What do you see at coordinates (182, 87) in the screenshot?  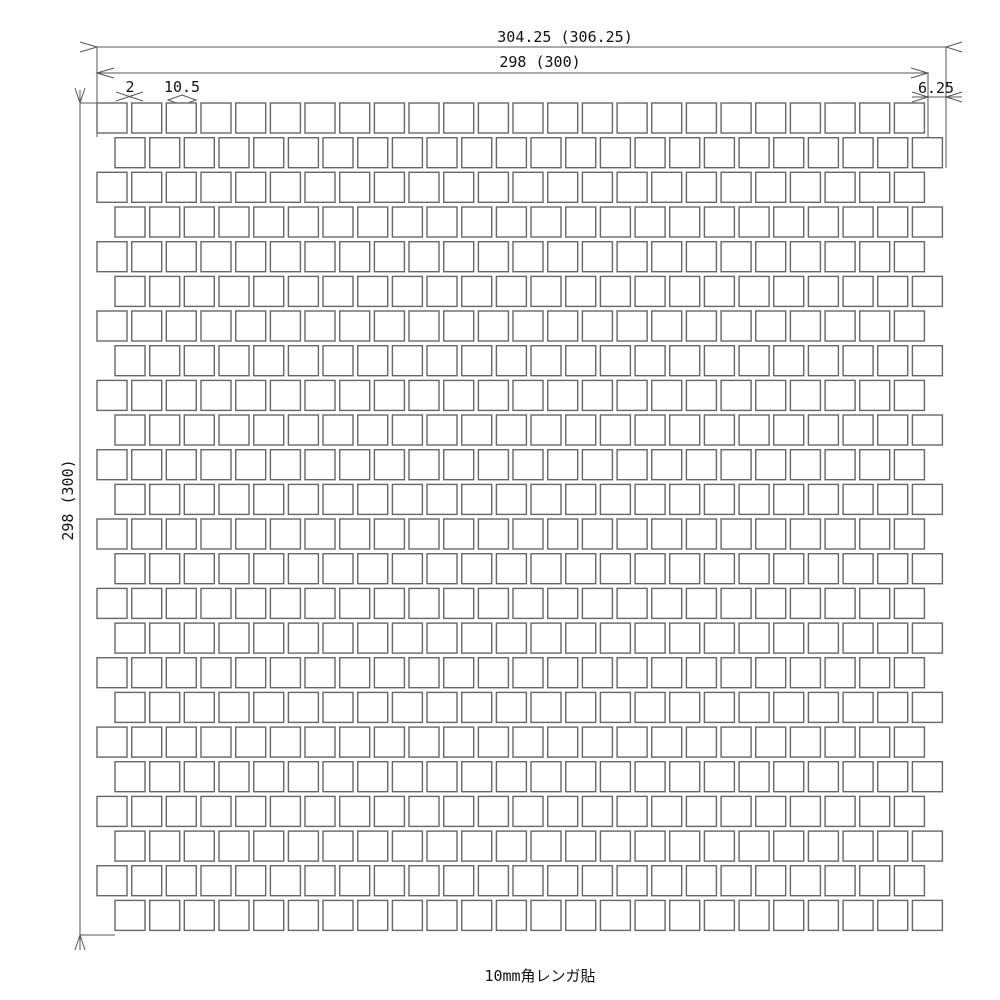 I see `tile-size-label: 10.5` at bounding box center [182, 87].